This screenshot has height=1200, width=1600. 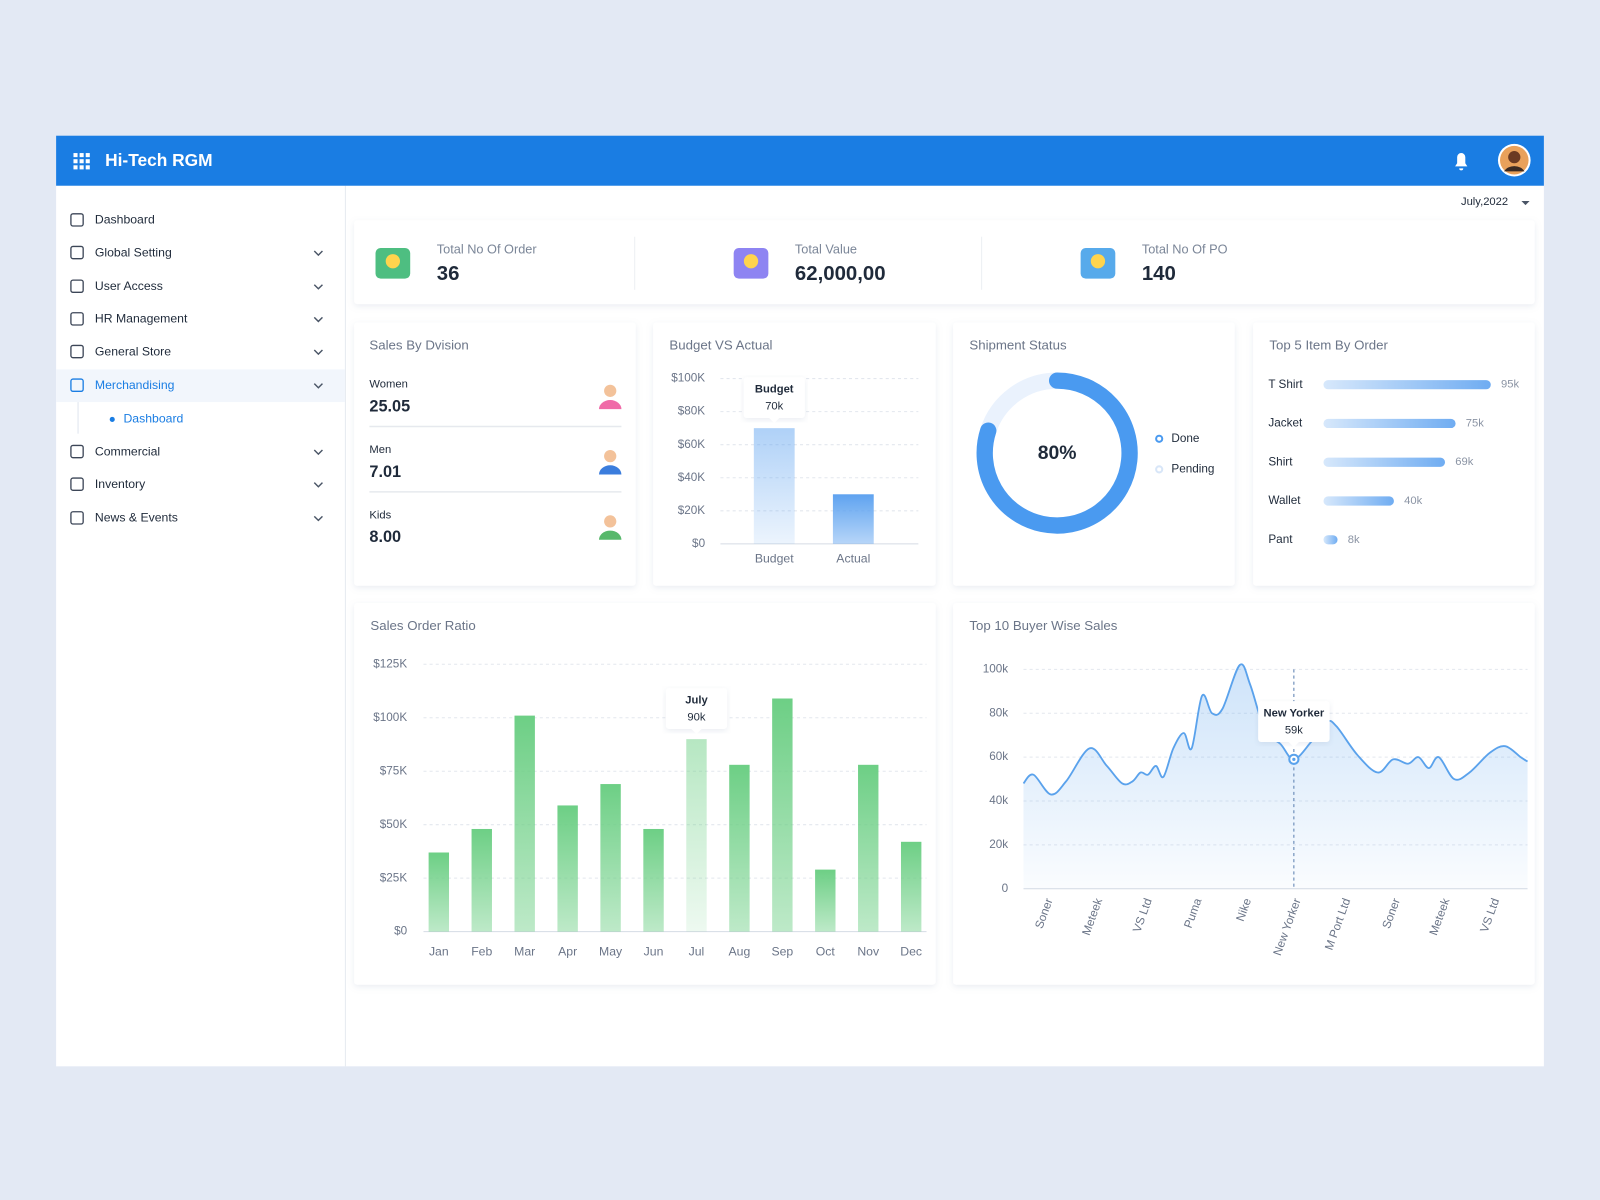 I want to click on y-tick-label: Pant, so click(x=1280, y=539).